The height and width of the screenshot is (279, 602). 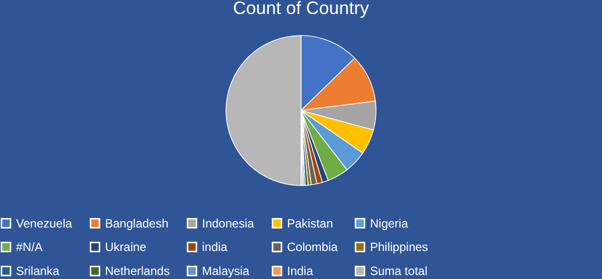 What do you see at coordinates (226, 271) in the screenshot?
I see `legend-label: Malaysia` at bounding box center [226, 271].